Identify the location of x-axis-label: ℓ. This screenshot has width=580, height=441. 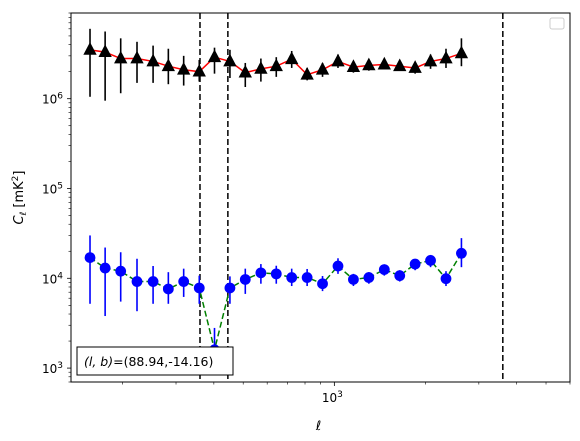
(318, 426).